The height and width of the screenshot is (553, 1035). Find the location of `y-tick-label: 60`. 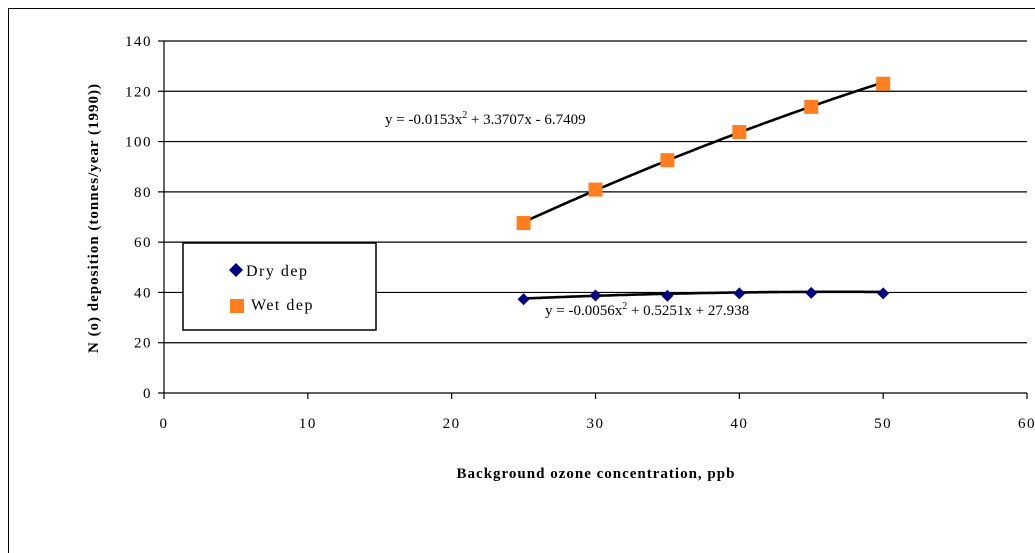

y-tick-label: 60 is located at coordinates (143, 243).